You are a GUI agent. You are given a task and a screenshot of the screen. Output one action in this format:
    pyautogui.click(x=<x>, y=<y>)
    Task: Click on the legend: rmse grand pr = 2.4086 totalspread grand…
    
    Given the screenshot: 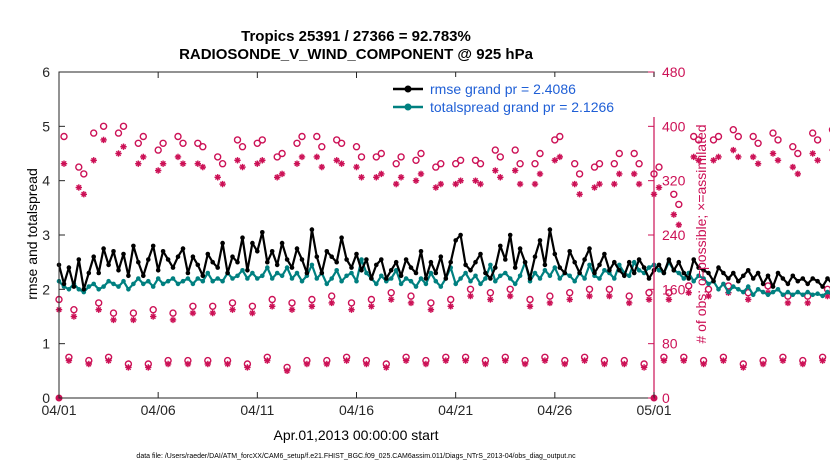 What is the action you would take?
    pyautogui.click(x=522, y=97)
    